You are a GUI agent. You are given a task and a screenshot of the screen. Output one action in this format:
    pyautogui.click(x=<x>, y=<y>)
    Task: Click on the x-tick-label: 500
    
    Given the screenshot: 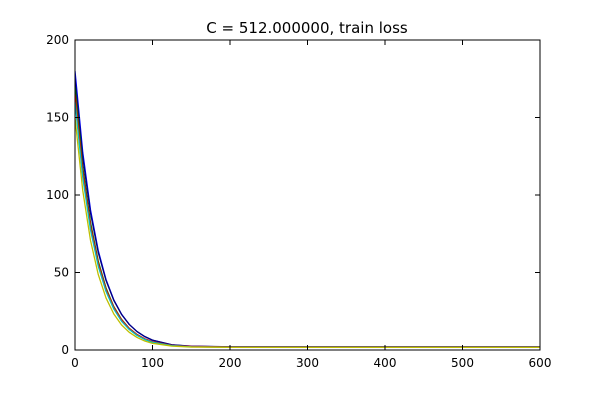 What is the action you would take?
    pyautogui.click(x=462, y=363)
    